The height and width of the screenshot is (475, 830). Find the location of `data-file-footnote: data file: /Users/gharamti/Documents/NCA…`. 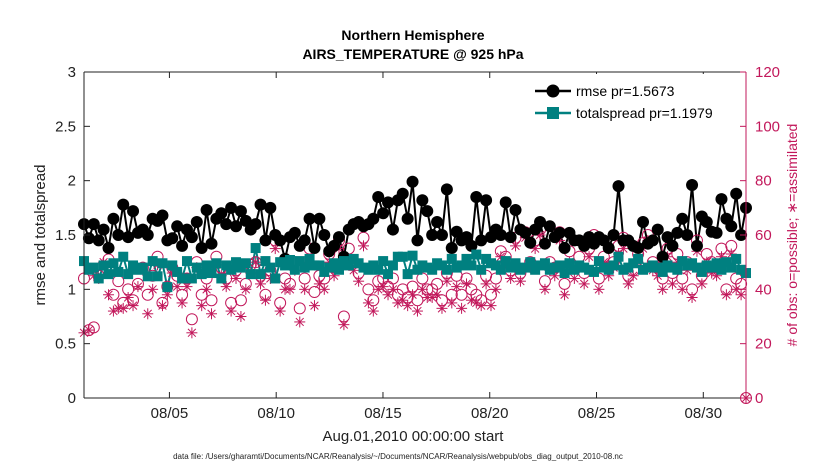

data-file-footnote: data file: /Users/gharamti/Documents/NCA… is located at coordinates (398, 456).